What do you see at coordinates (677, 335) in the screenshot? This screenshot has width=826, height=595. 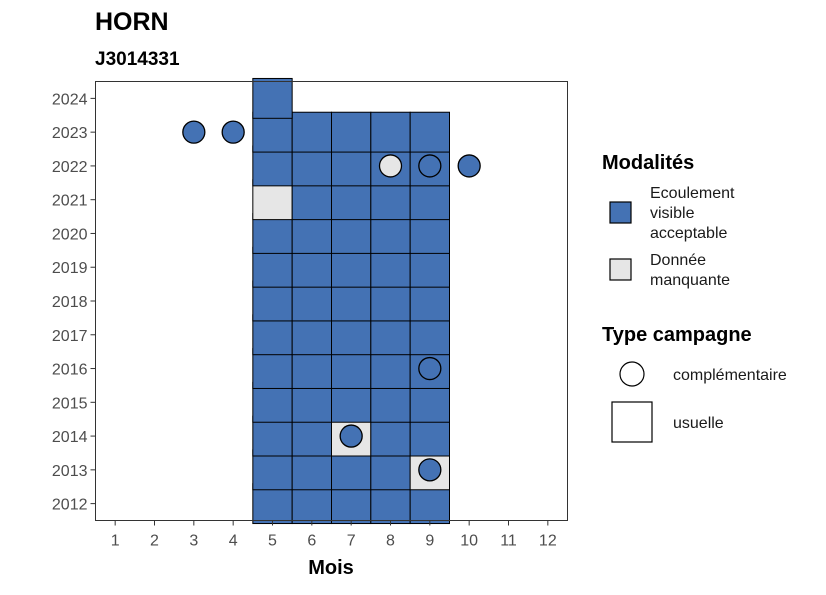 I see `legend-title-type: Type campagne` at bounding box center [677, 335].